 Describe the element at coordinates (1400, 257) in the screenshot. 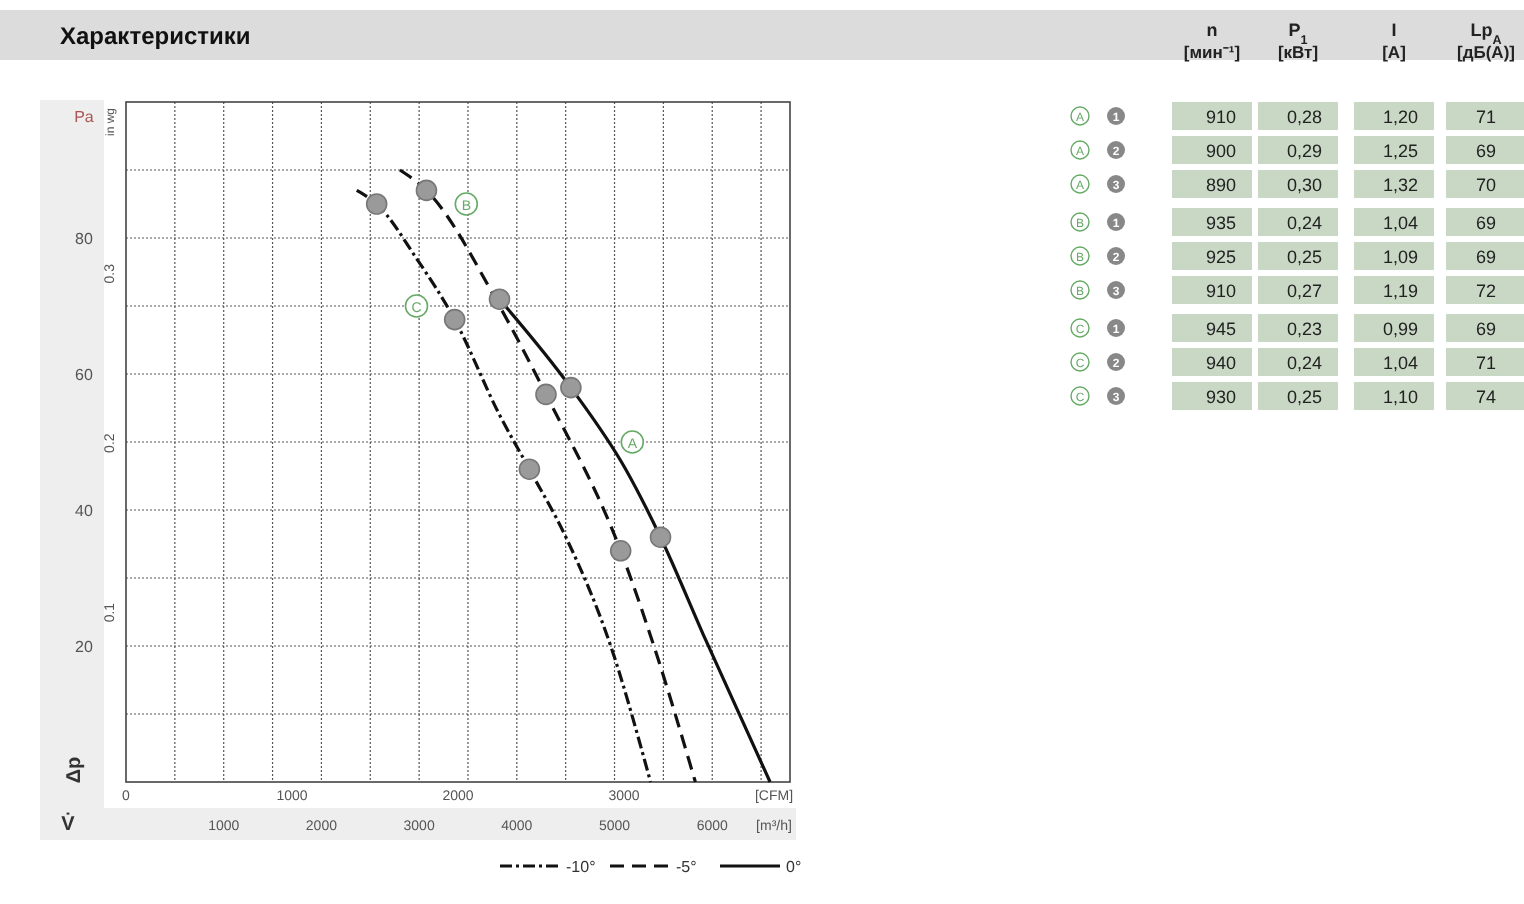

I see `text: 1,09` at that location.